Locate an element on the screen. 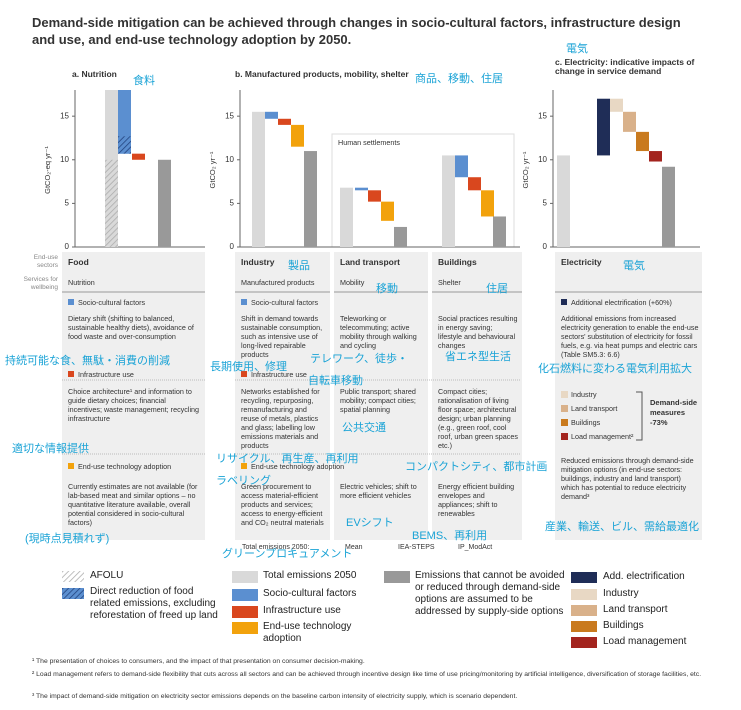 The width and height of the screenshot is (741, 710). afolu-bar is located at coordinates (111, 203).